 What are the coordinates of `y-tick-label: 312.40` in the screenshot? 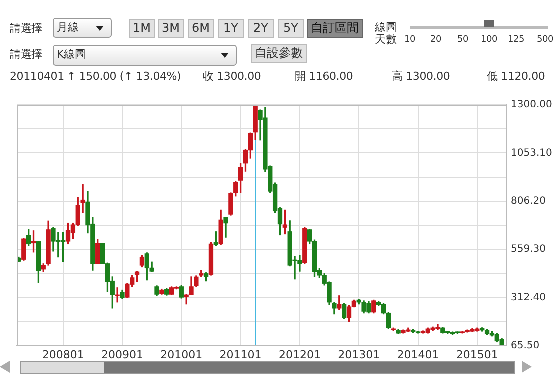 It's located at (528, 298).